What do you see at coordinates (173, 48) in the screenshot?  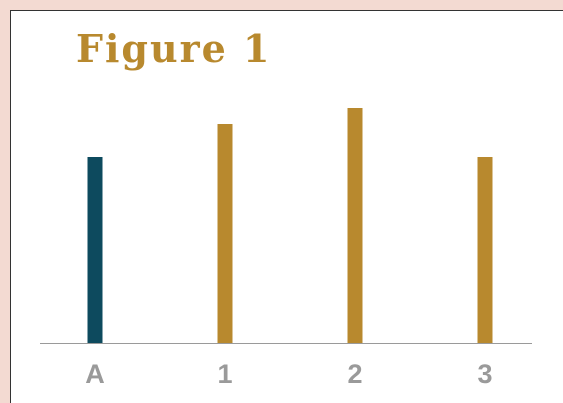 I see `chart-title: Figure 1` at bounding box center [173, 48].